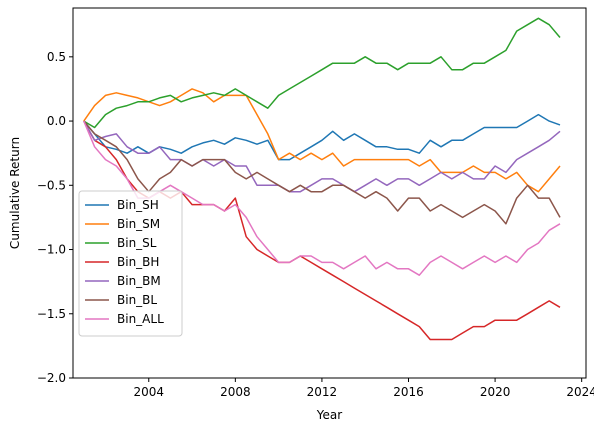  What do you see at coordinates (235, 392) in the screenshot?
I see `x-tick-label: 2008` at bounding box center [235, 392].